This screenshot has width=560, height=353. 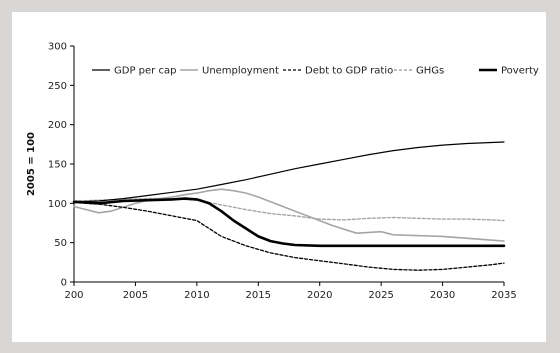 What do you see at coordinates (57, 125) in the screenshot?
I see `y-tick-label: 200` at bounding box center [57, 125].